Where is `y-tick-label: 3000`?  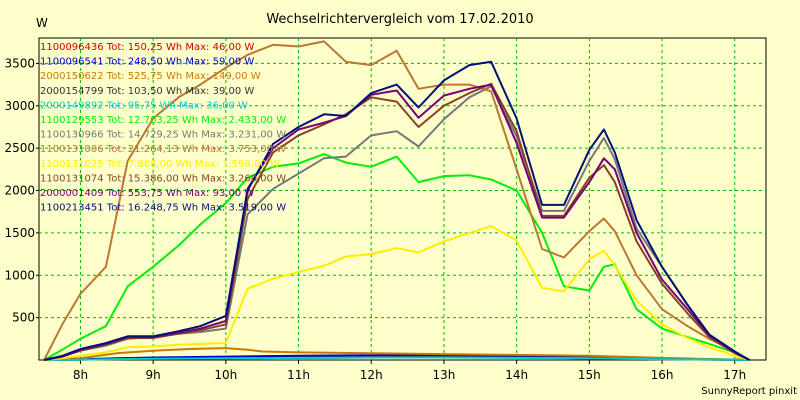
y-tick-label: 3000 is located at coordinates (19, 106).